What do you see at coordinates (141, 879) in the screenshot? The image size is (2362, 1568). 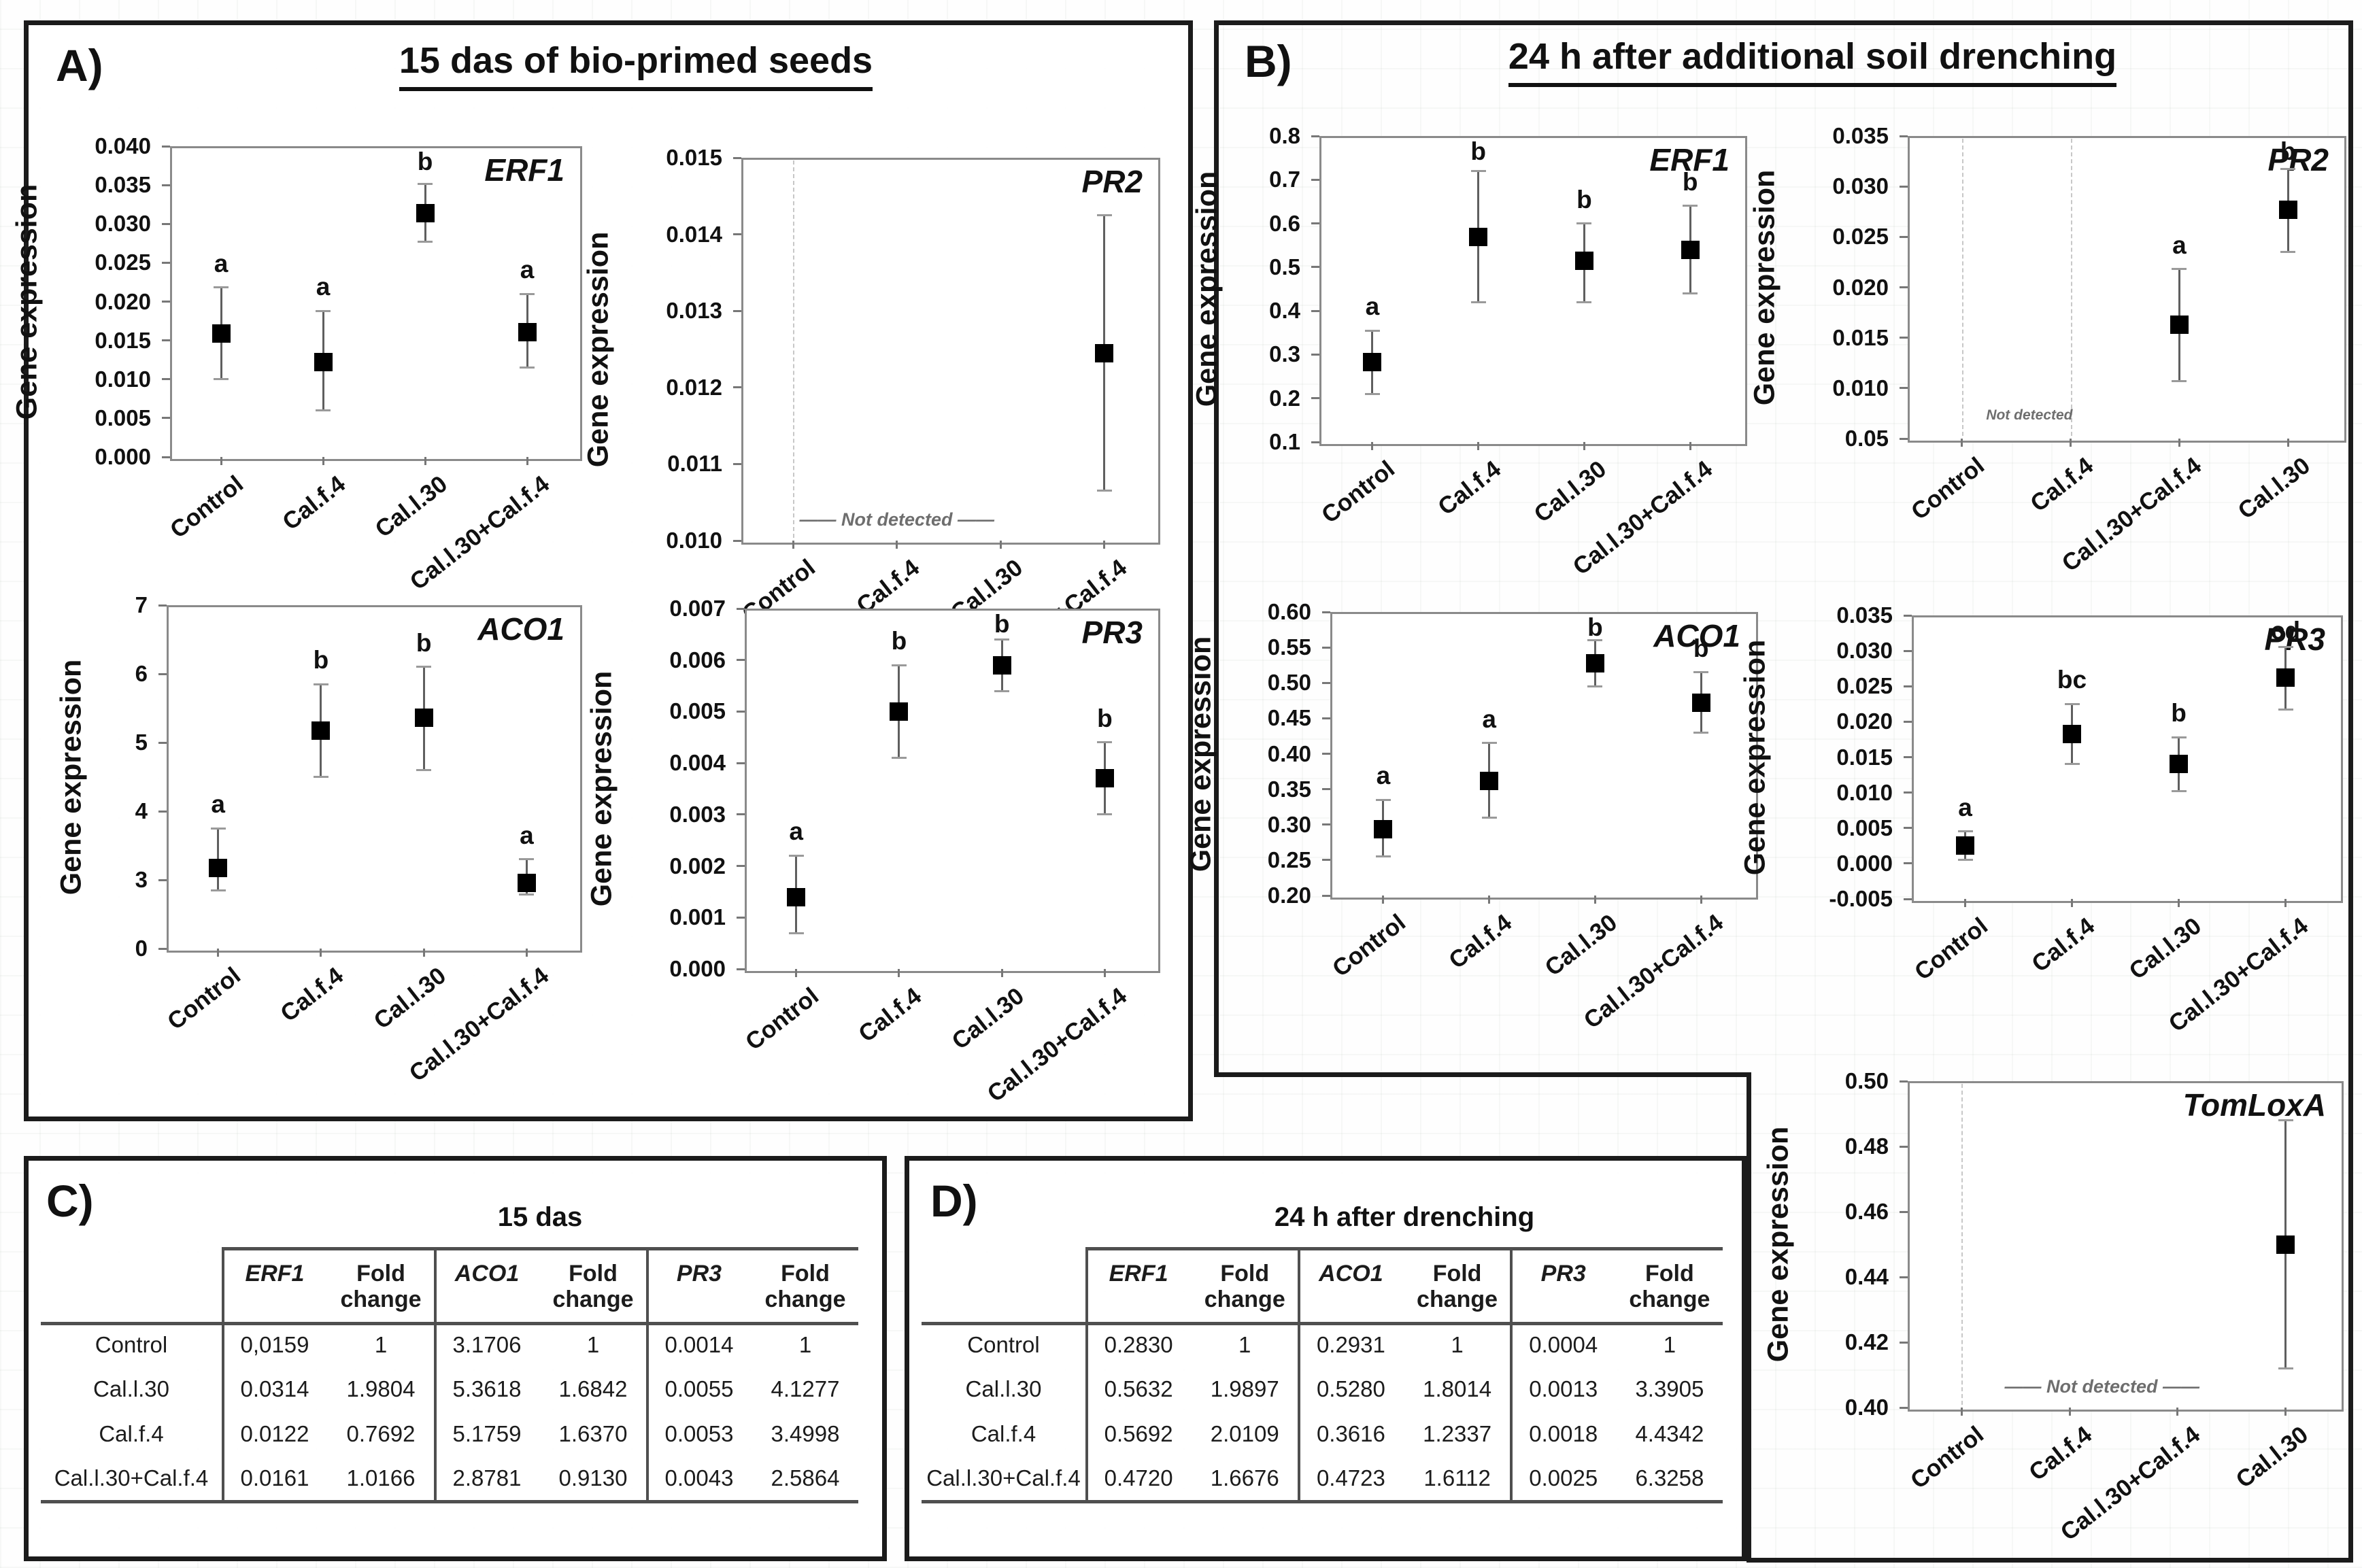 I see `y-tick-label: 3` at bounding box center [141, 879].